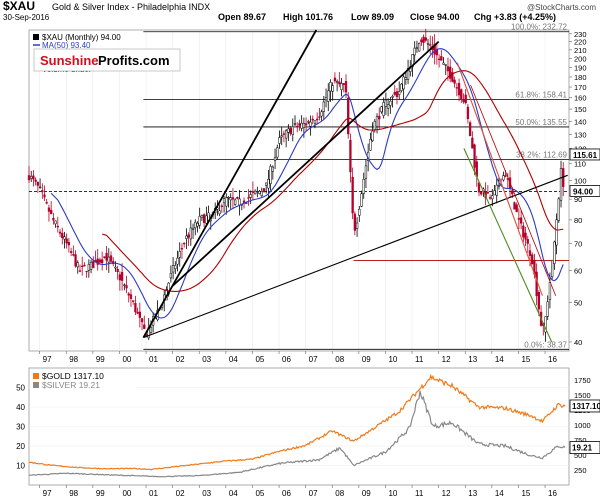 The image size is (600, 500). Describe the element at coordinates (580, 98) in the screenshot. I see `y-tick-label: 160` at that location.